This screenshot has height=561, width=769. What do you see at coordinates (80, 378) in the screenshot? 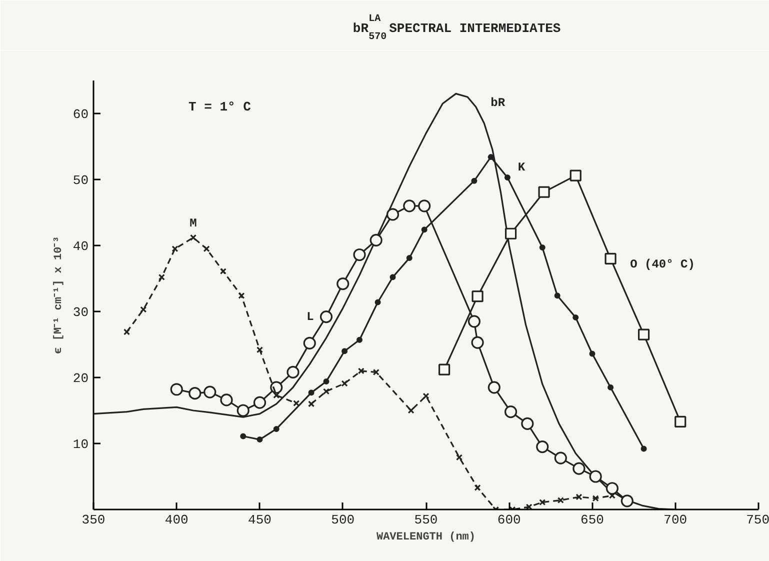
I see `y-tick-label: 20` at bounding box center [80, 378].